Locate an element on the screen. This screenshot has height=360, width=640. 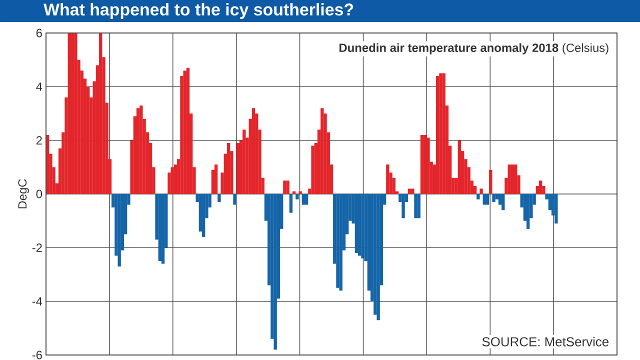
y-axis-title: DegC is located at coordinates (24, 193).